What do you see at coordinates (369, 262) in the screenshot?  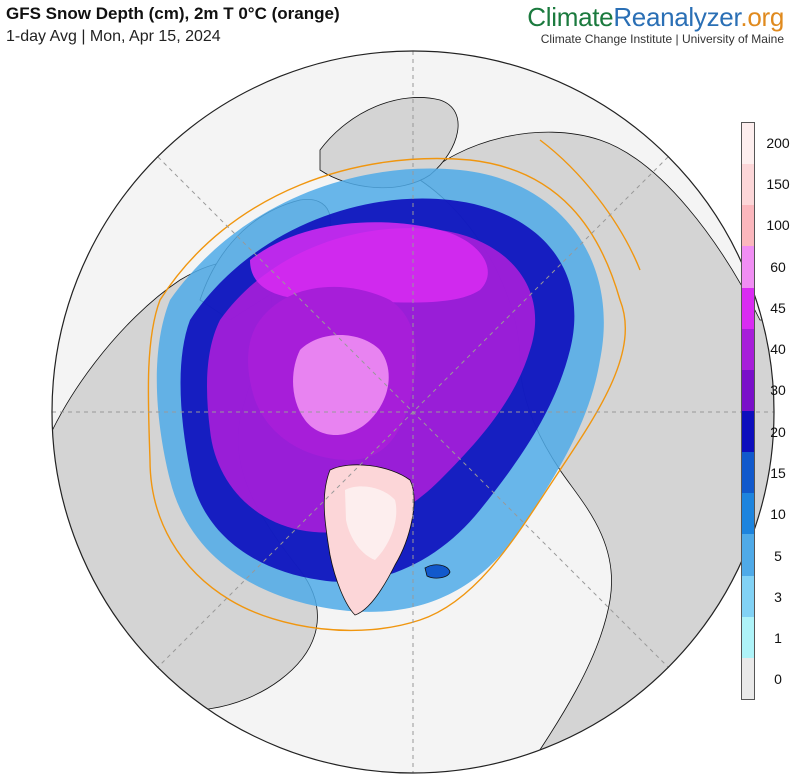 I see `snow-deeper-patch` at bounding box center [369, 262].